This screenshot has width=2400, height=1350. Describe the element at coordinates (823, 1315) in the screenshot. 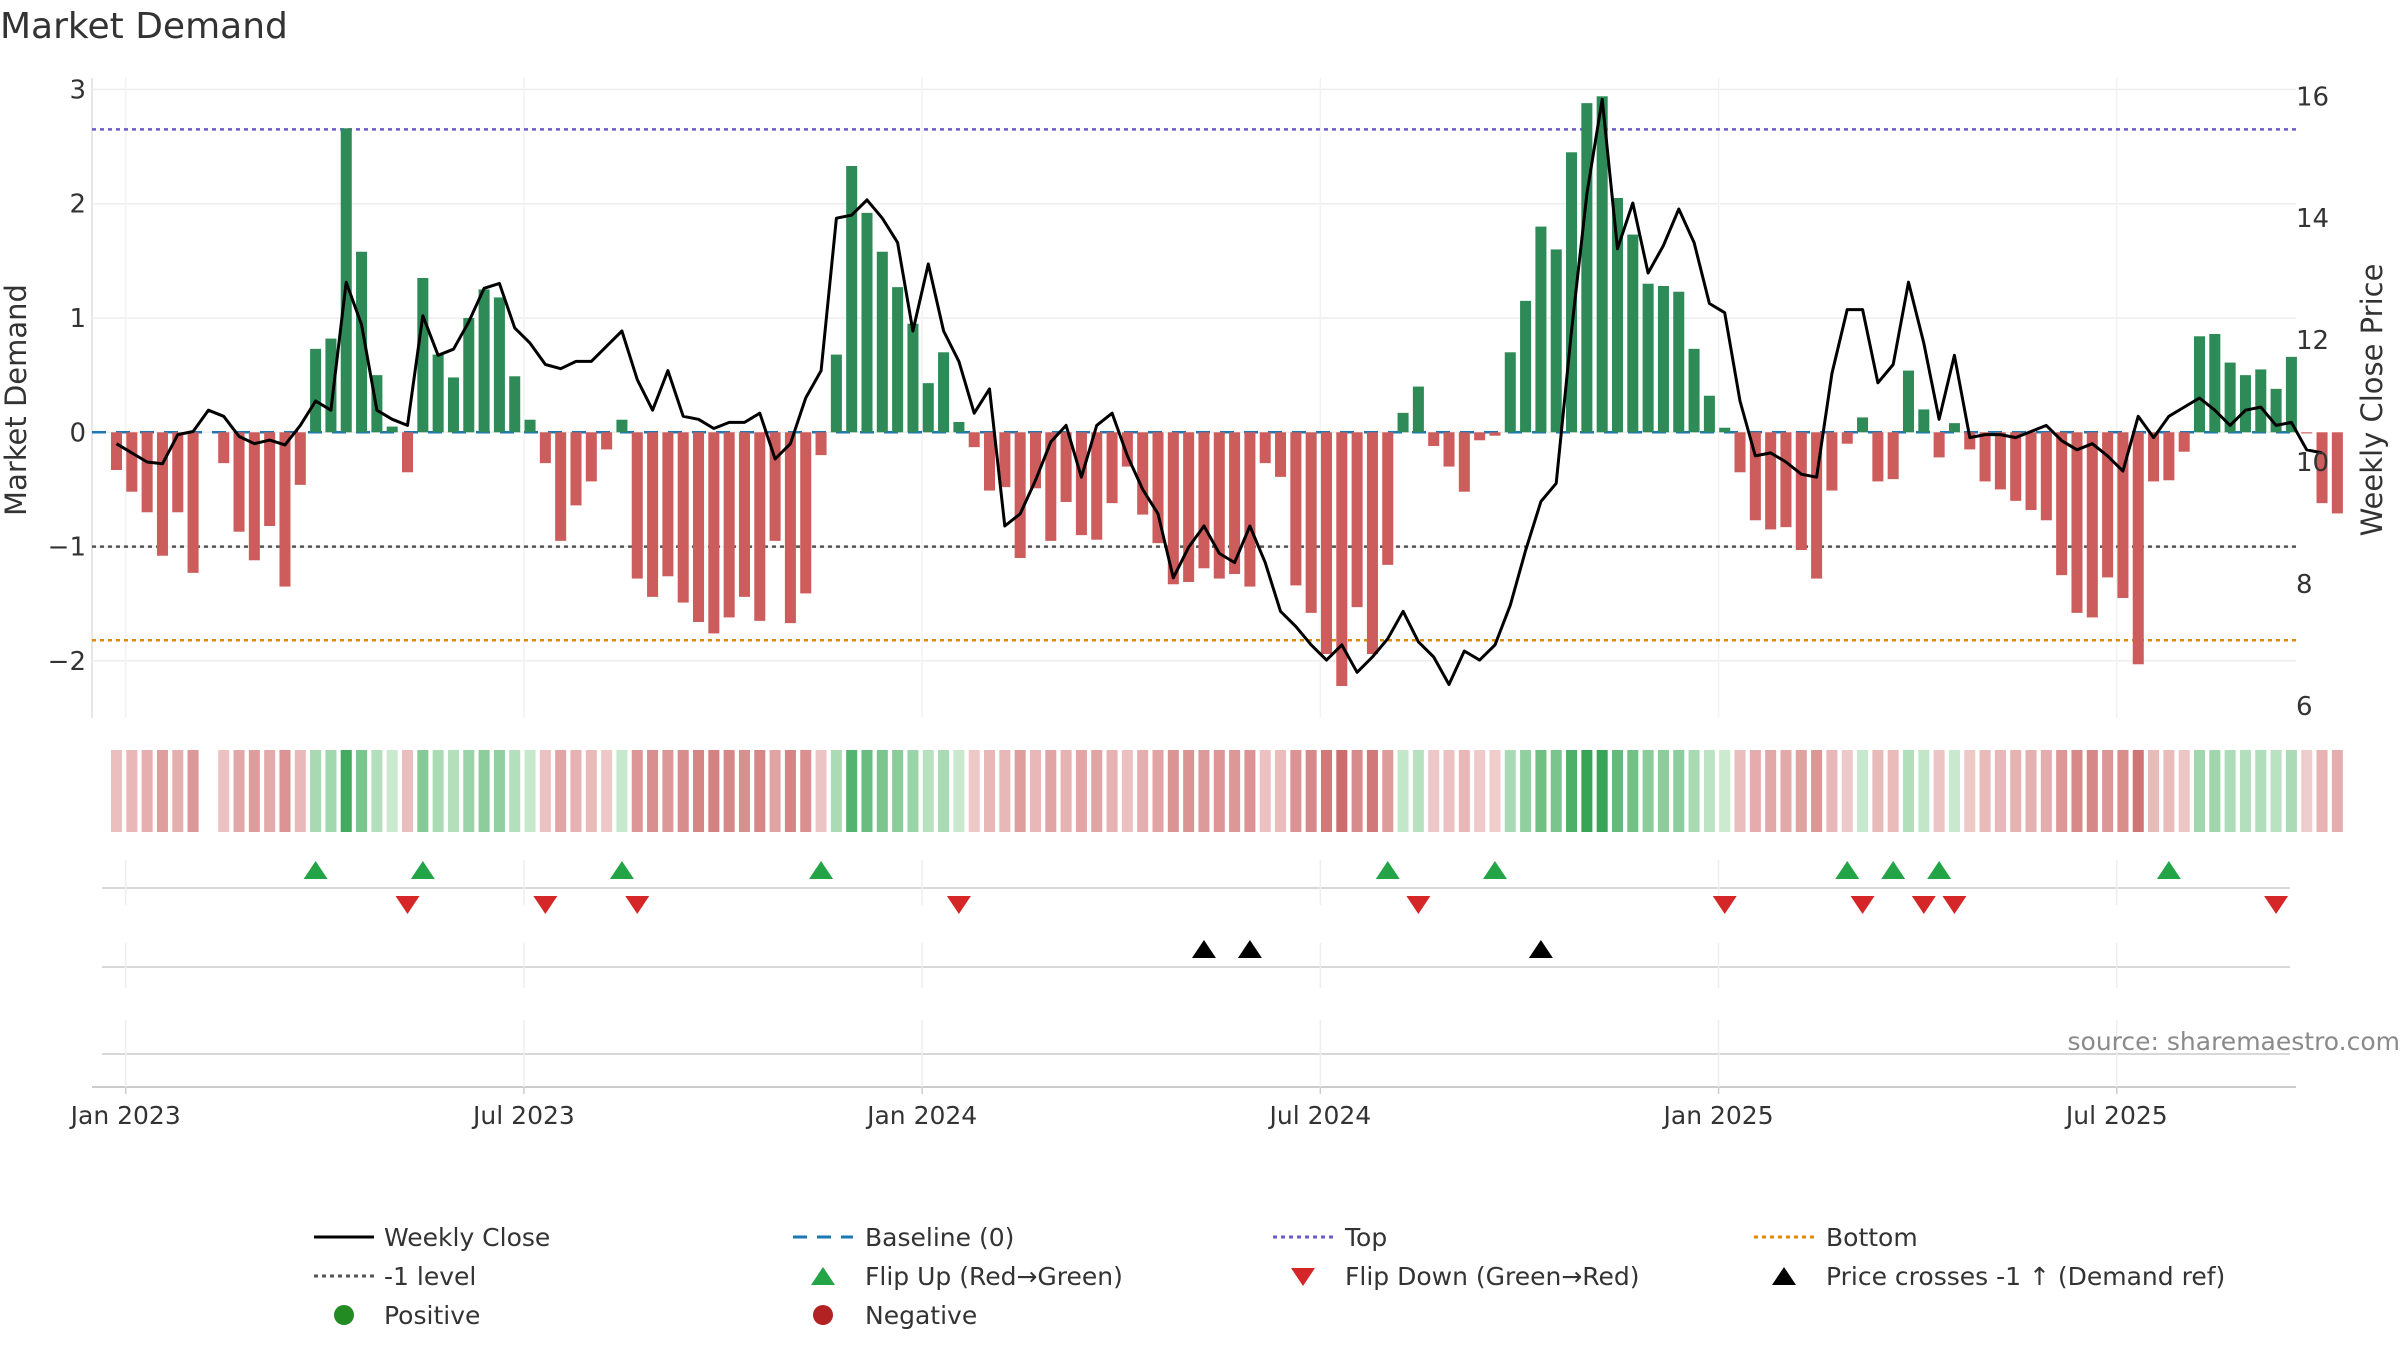

I see `negative-dot-icon` at that location.